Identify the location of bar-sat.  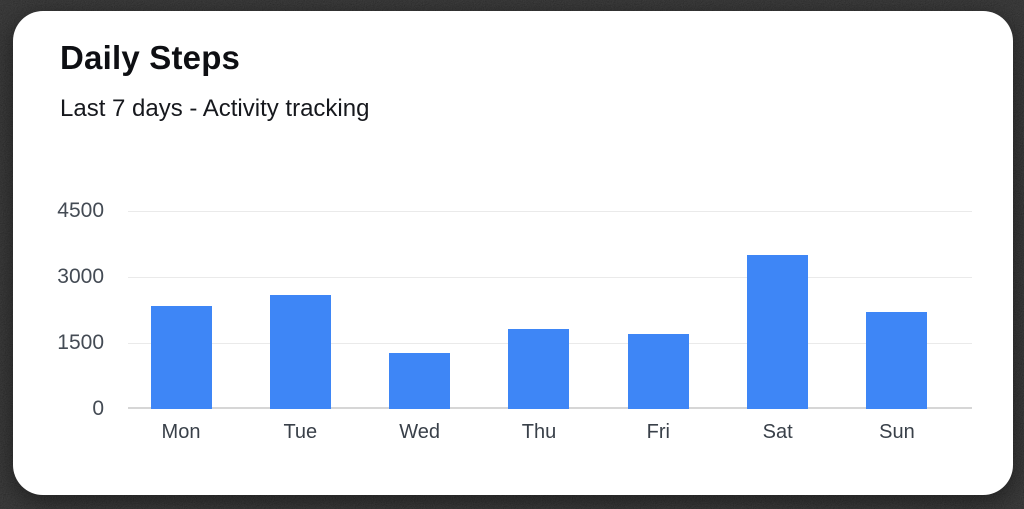
(778, 332).